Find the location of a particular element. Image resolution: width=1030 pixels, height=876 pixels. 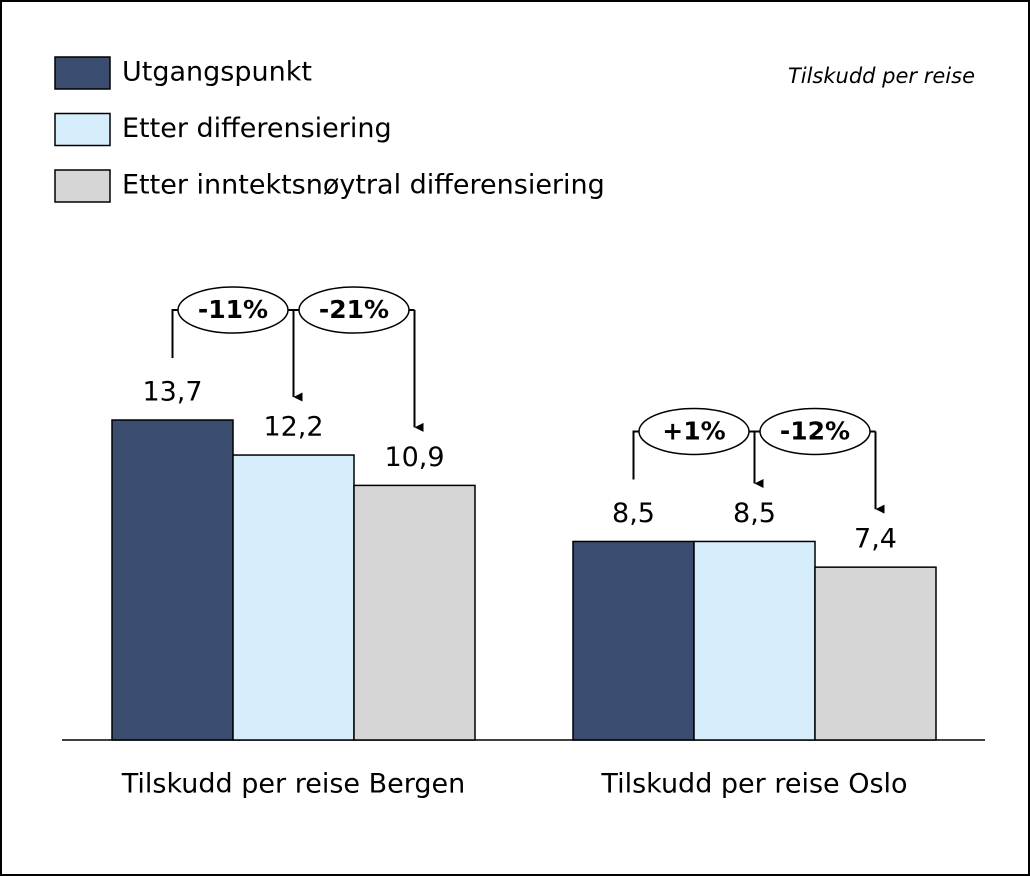

value-label: 7,4 is located at coordinates (875, 539).